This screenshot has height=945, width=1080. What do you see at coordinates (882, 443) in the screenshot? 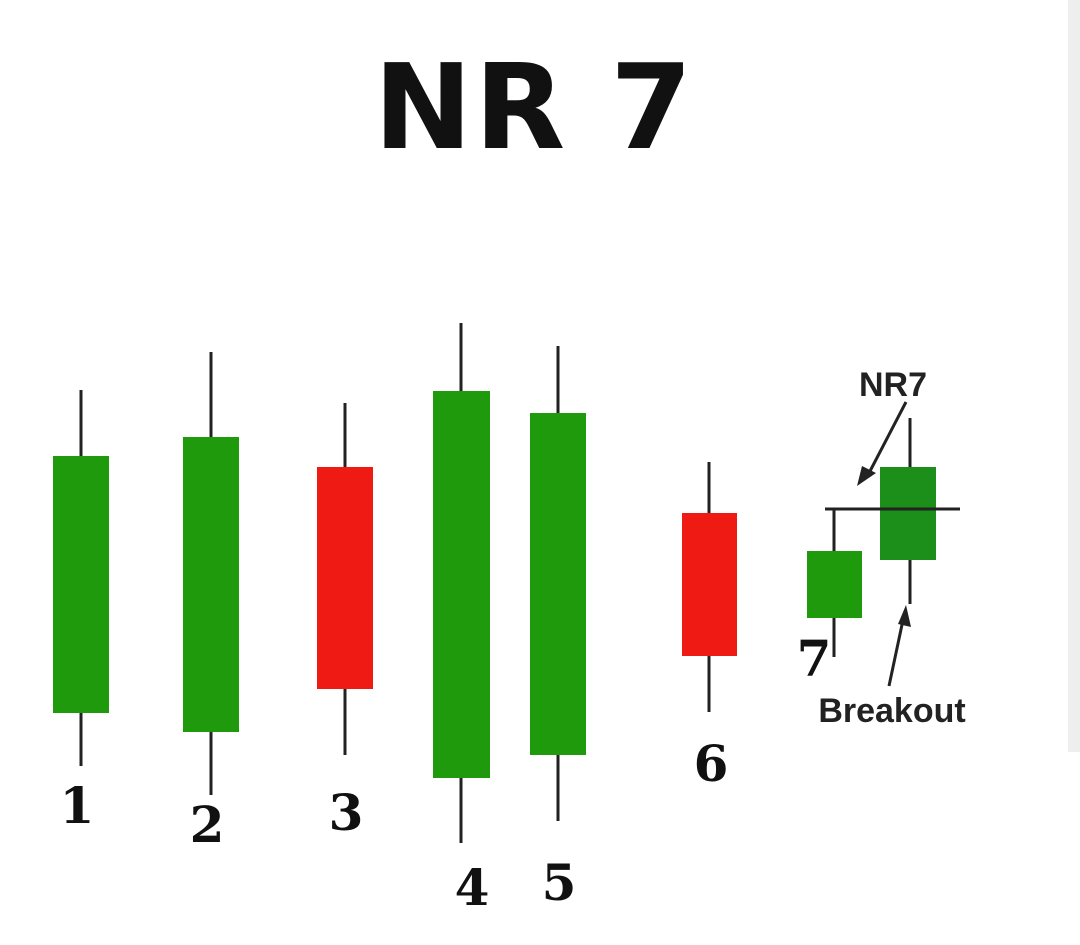
I see `nr7-arrow` at bounding box center [882, 443].